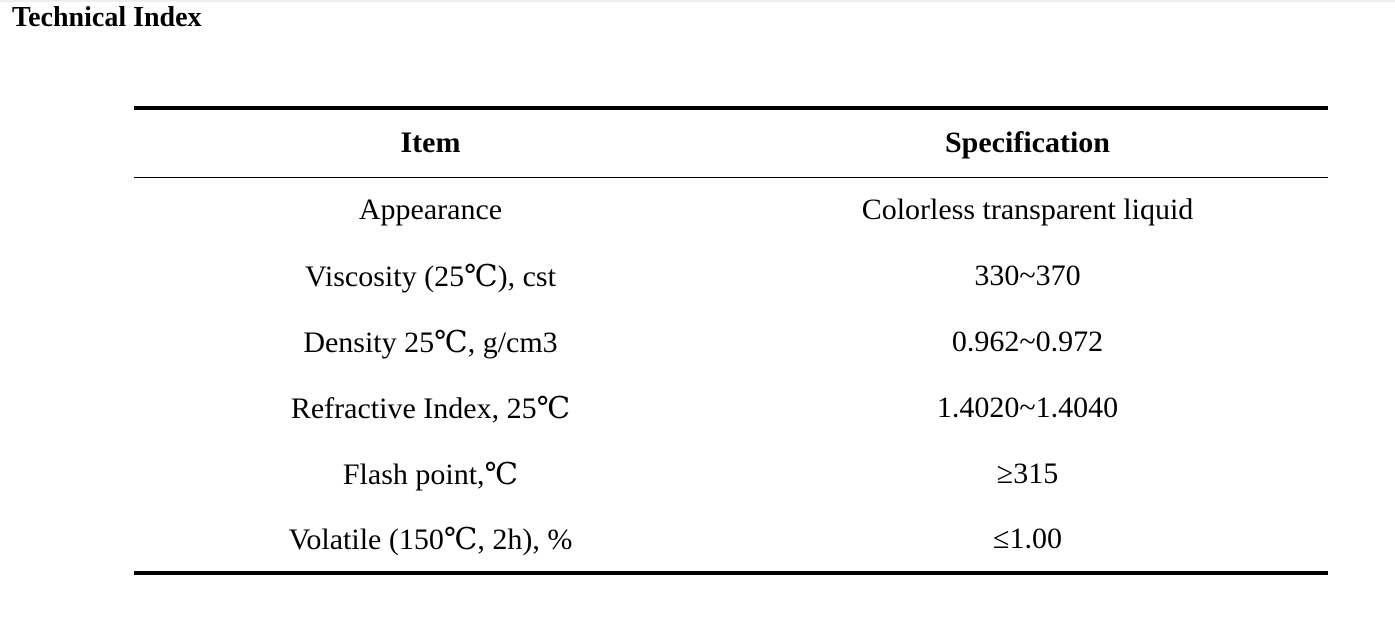  Describe the element at coordinates (430, 474) in the screenshot. I see `item-cell: Flash point,℃` at that location.